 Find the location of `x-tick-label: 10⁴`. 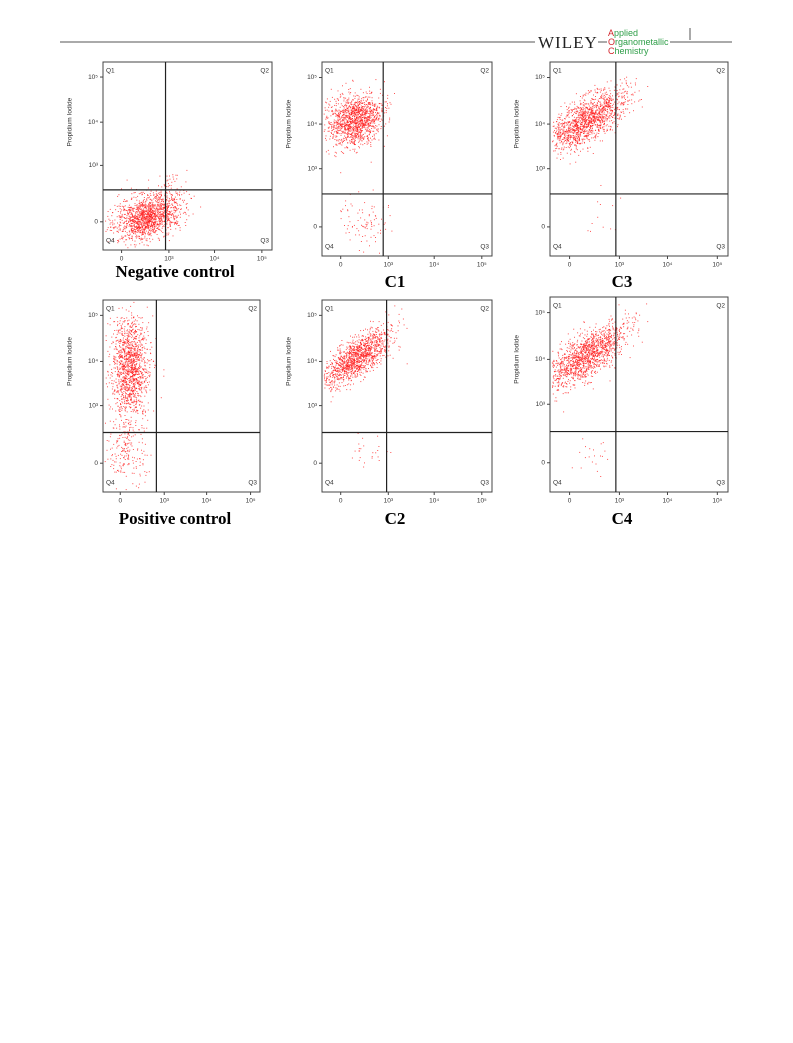

x-tick-label: 10⁴ is located at coordinates (434, 265).